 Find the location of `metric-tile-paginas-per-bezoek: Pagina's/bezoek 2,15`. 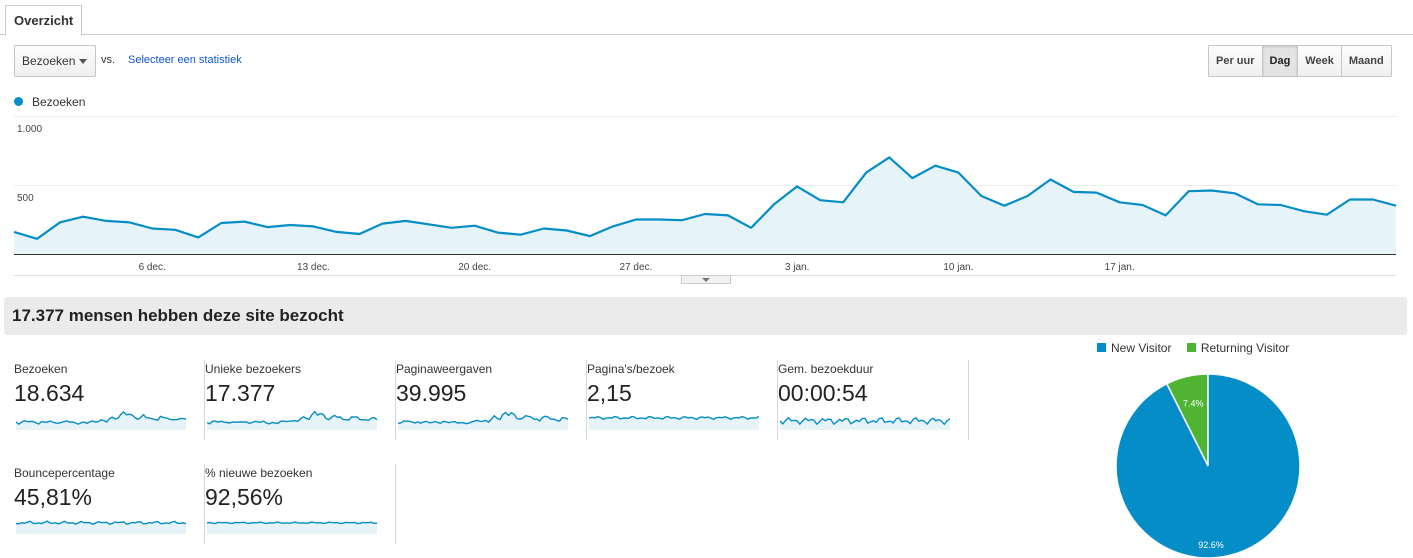

metric-tile-paginas-per-bezoek: Pagina's/bezoek 2,15 is located at coordinates (682, 400).